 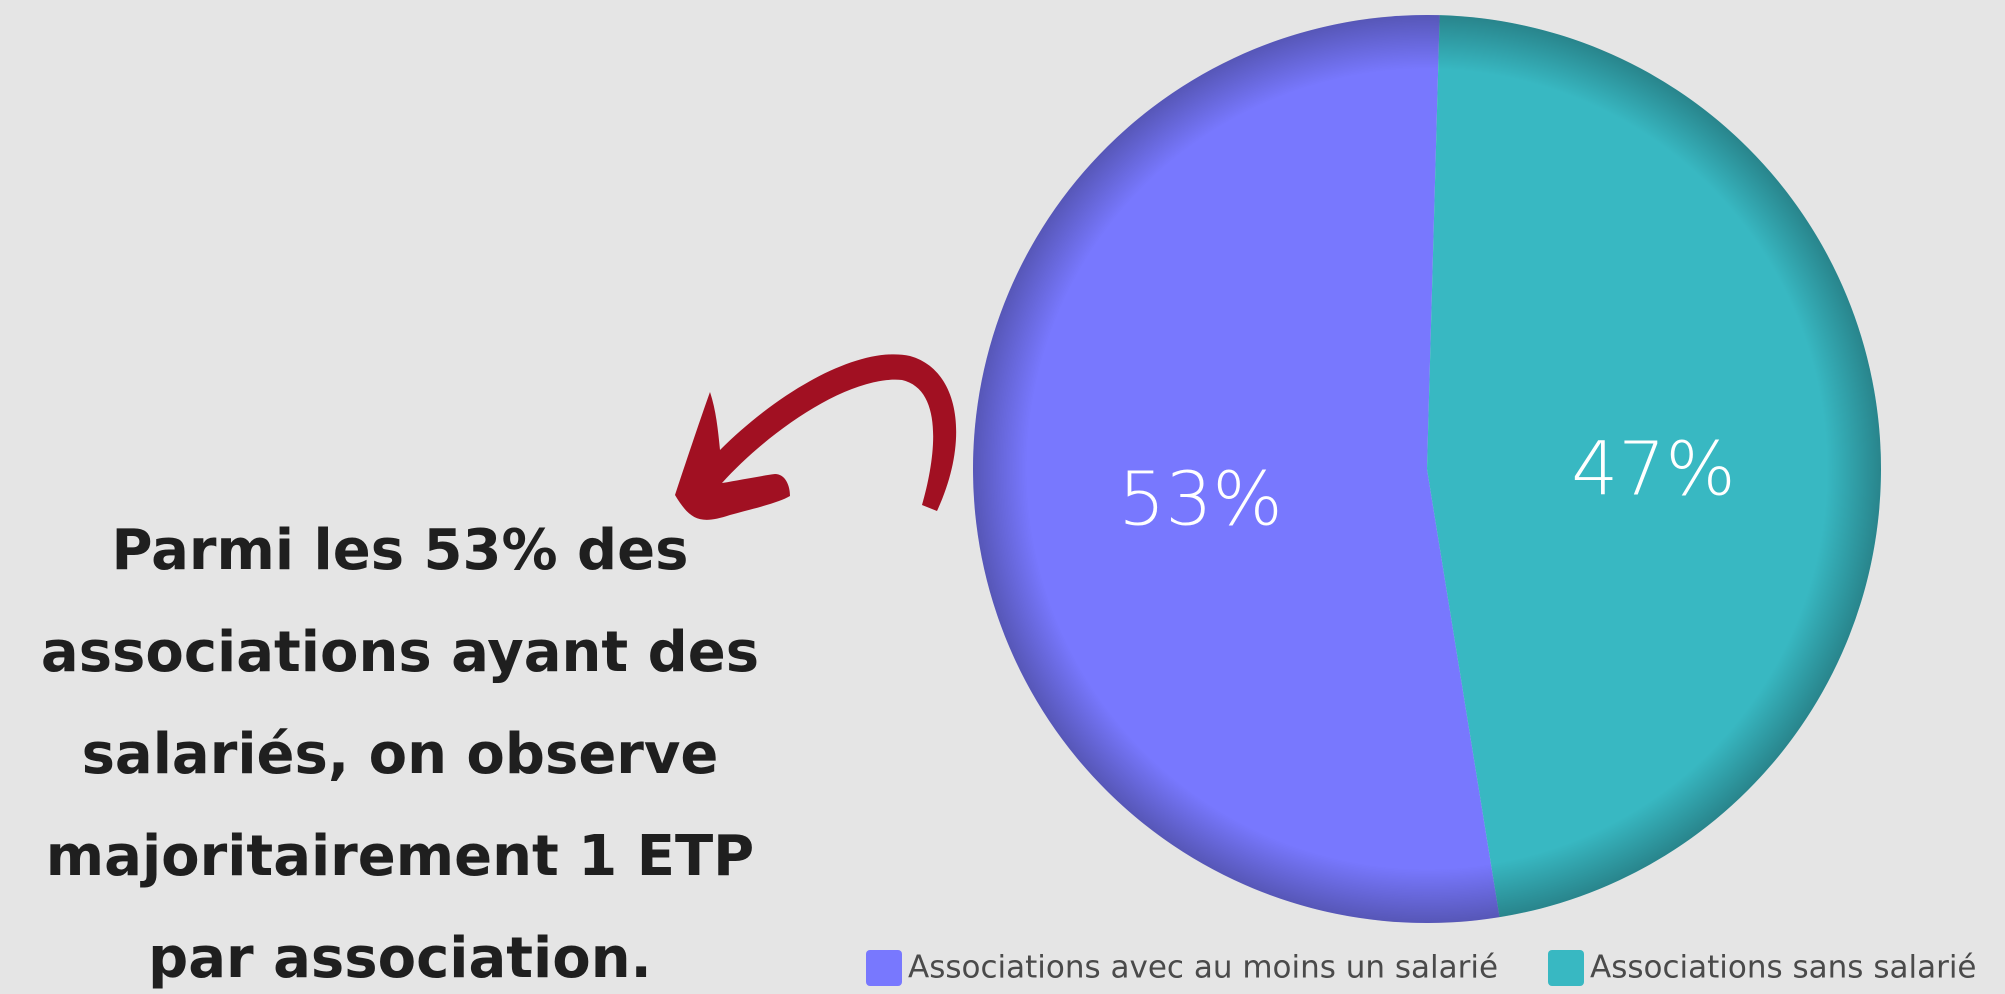 What do you see at coordinates (816, 437) in the screenshot?
I see `arrow` at bounding box center [816, 437].